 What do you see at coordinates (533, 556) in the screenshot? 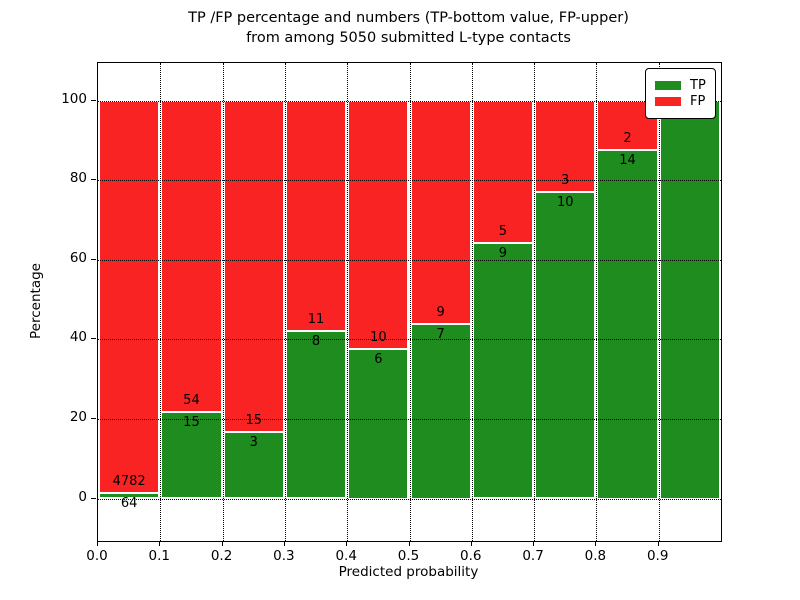
I see `x-tick-label: 0.7` at bounding box center [533, 556].